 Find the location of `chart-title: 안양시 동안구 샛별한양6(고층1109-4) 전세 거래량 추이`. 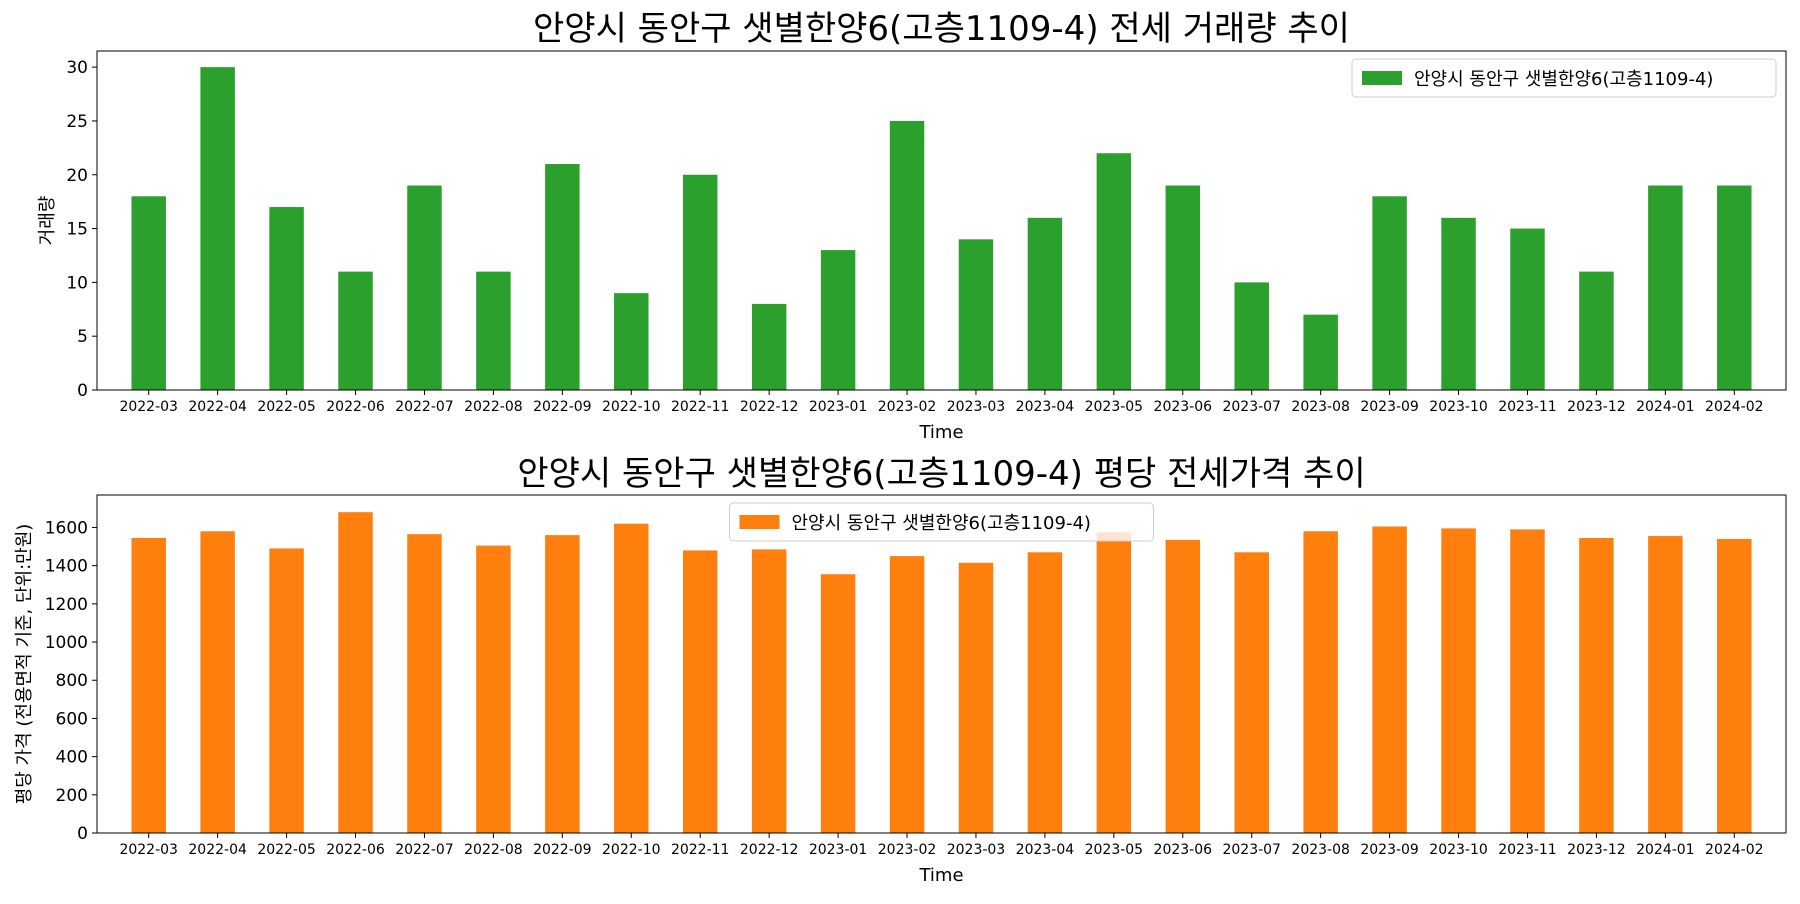

chart-title: 안양시 동안구 샛별한양6(고층1109-4) 전세 거래량 추이 is located at coordinates (941, 29).